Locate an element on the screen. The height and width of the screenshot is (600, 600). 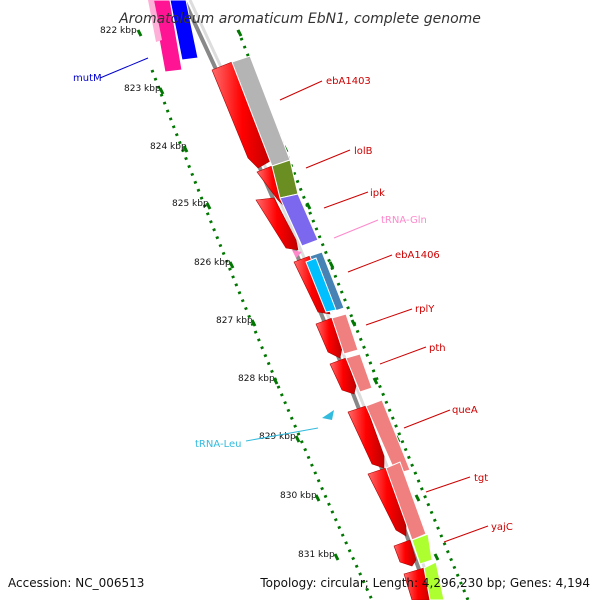
gene-ipk is located at coordinates (277, 224).